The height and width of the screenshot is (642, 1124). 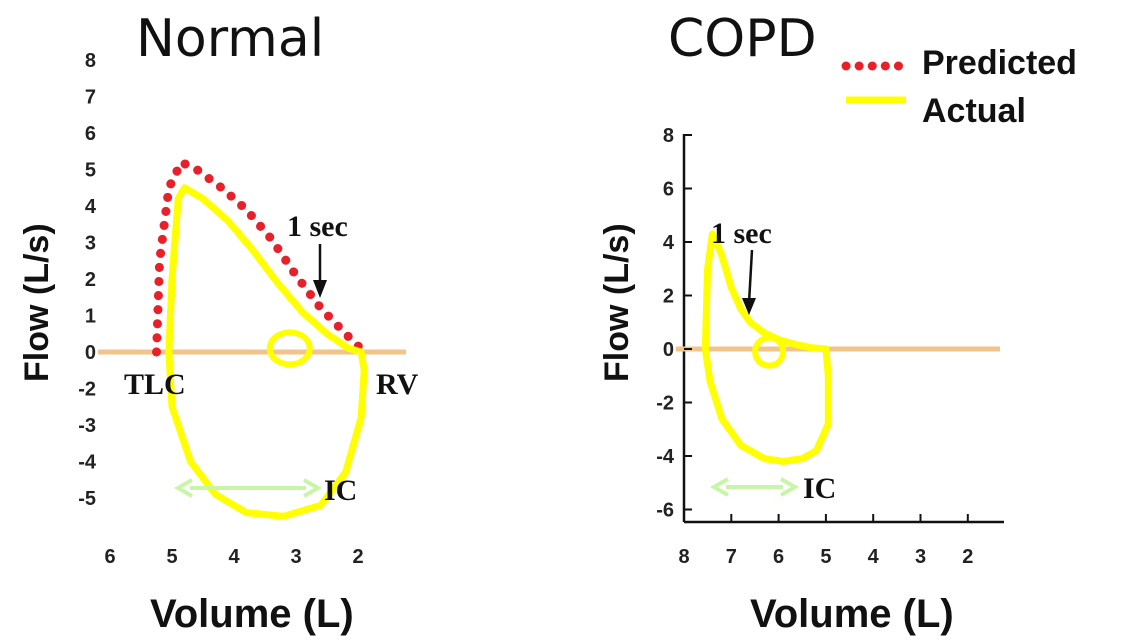 What do you see at coordinates (91, 207) in the screenshot?
I see `normal-y-tick-label: 4` at bounding box center [91, 207].